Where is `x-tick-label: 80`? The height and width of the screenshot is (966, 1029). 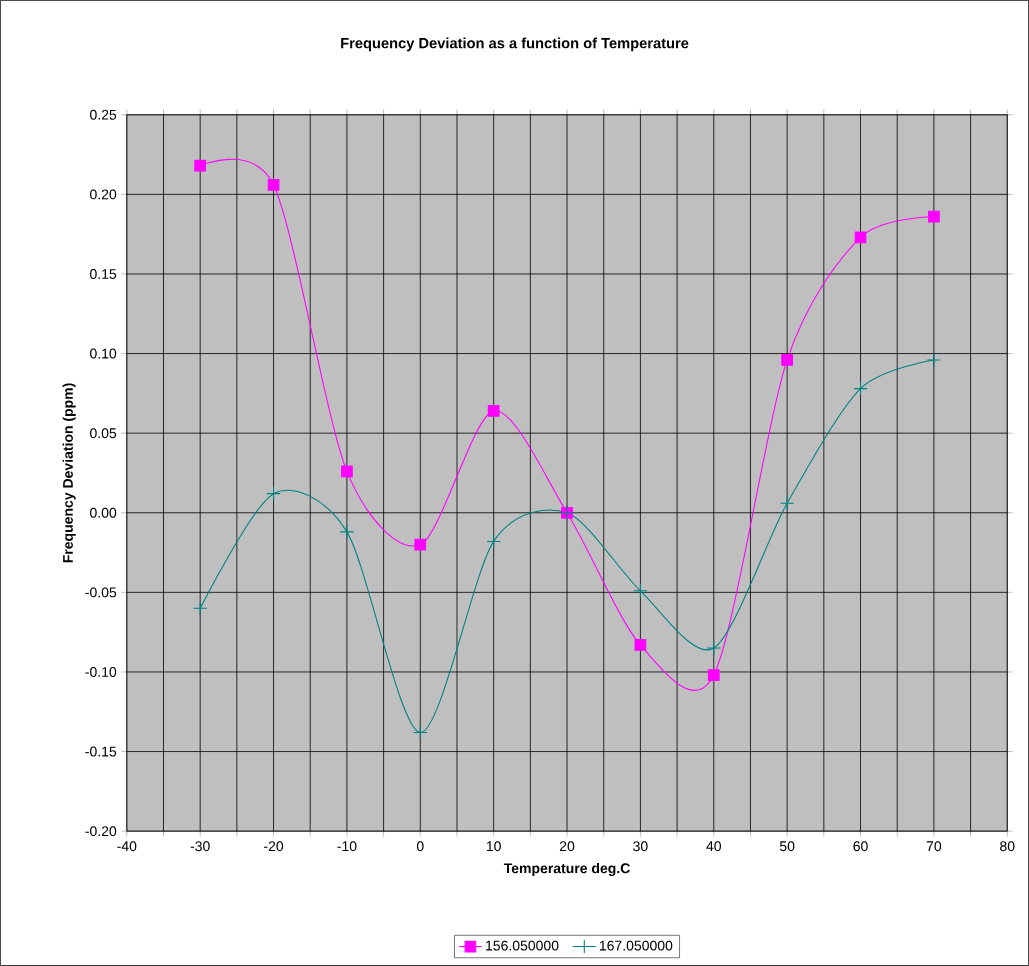
x-tick-label: 80 is located at coordinates (1007, 846).